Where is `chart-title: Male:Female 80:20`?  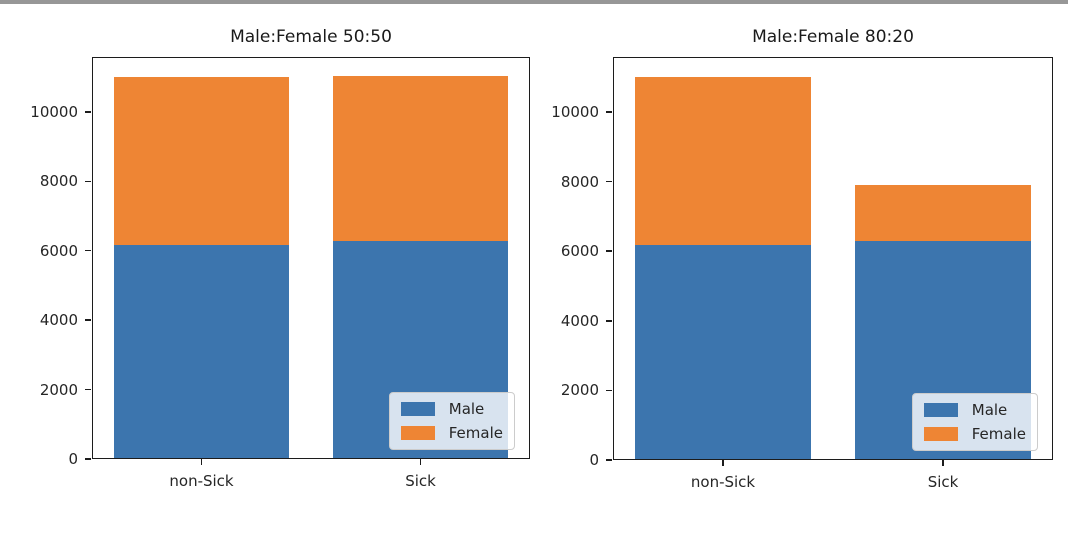 chart-title: Male:Female 80:20 is located at coordinates (833, 37).